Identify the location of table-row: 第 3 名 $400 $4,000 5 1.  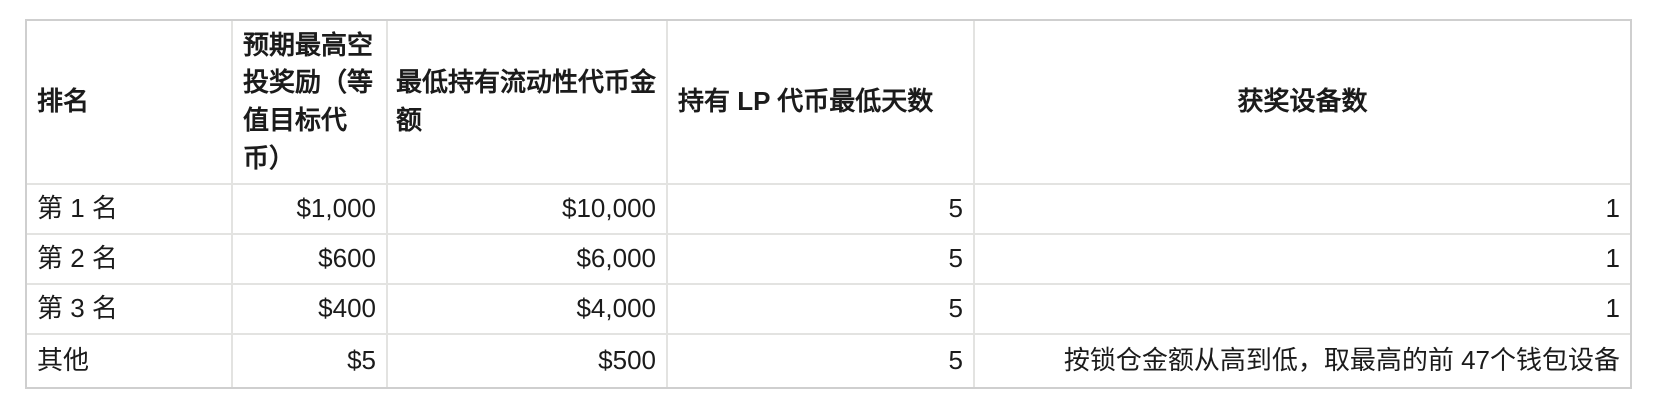
(828, 310).